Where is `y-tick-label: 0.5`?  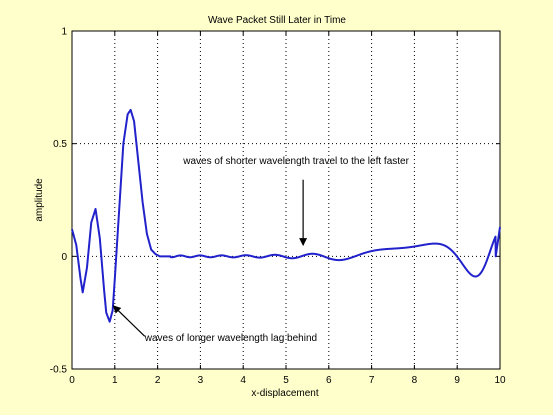 y-tick-label: 0.5 is located at coordinates (60, 144).